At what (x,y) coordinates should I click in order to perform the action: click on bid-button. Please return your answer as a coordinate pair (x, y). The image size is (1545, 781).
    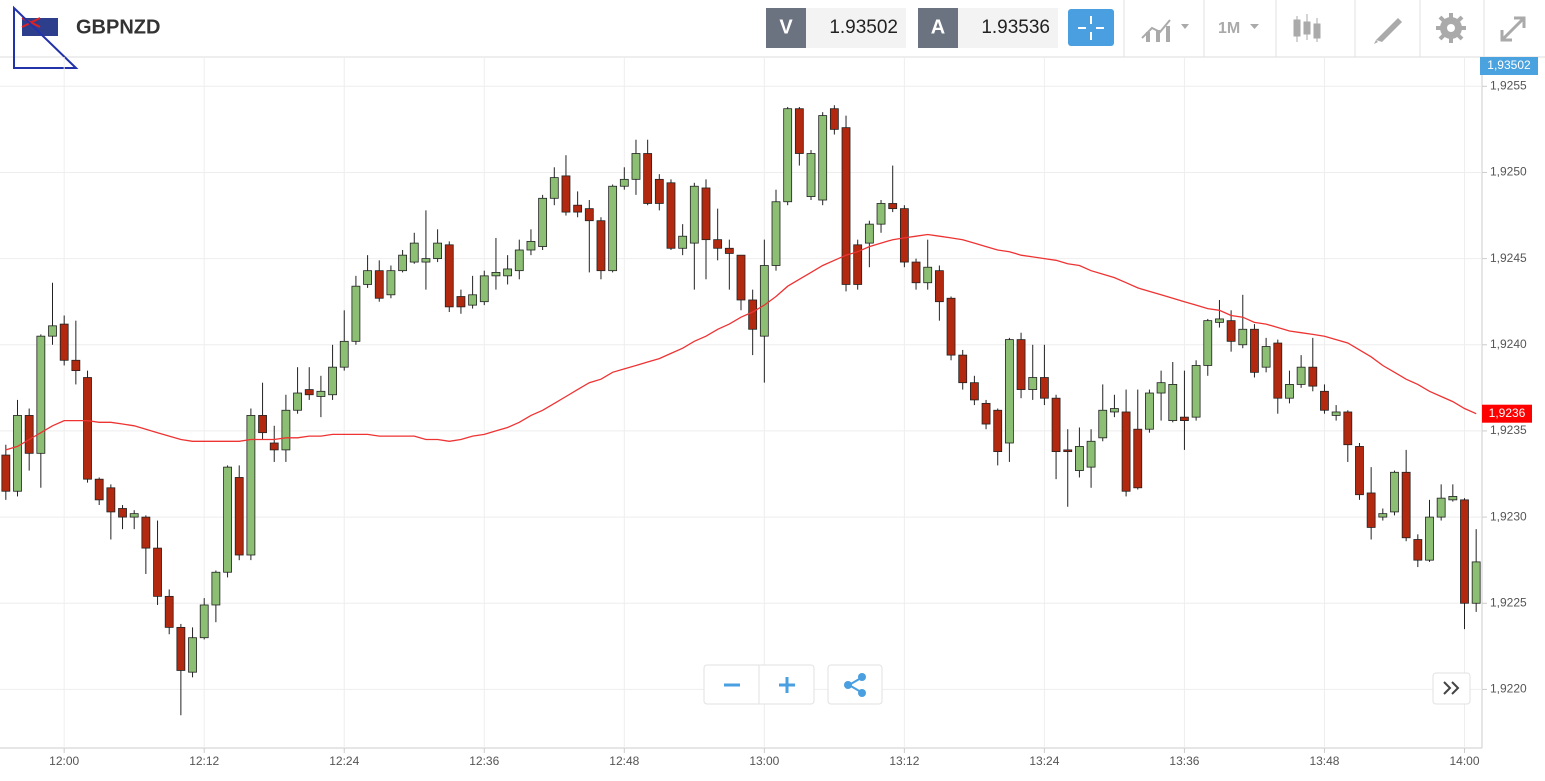
    Looking at the image, I should click on (786, 28).